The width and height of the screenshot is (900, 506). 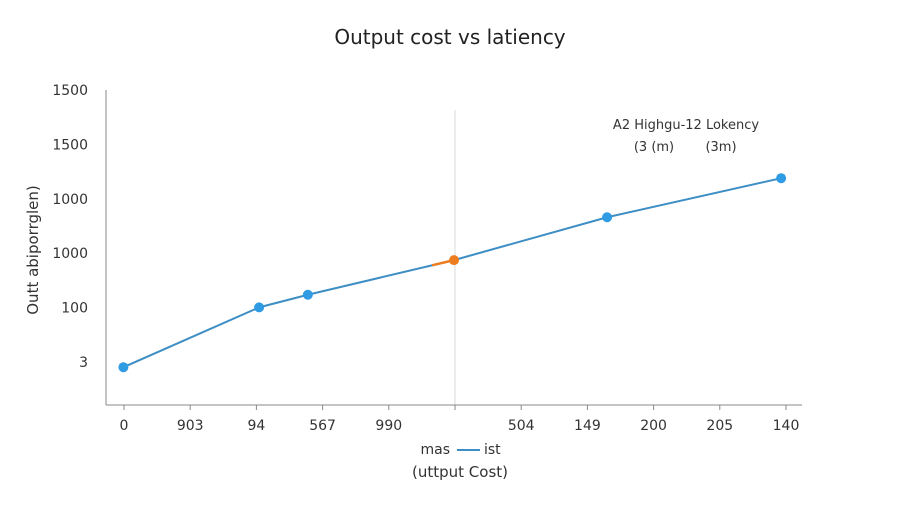 What do you see at coordinates (460, 450) in the screenshot?
I see `legend: mas ist` at bounding box center [460, 450].